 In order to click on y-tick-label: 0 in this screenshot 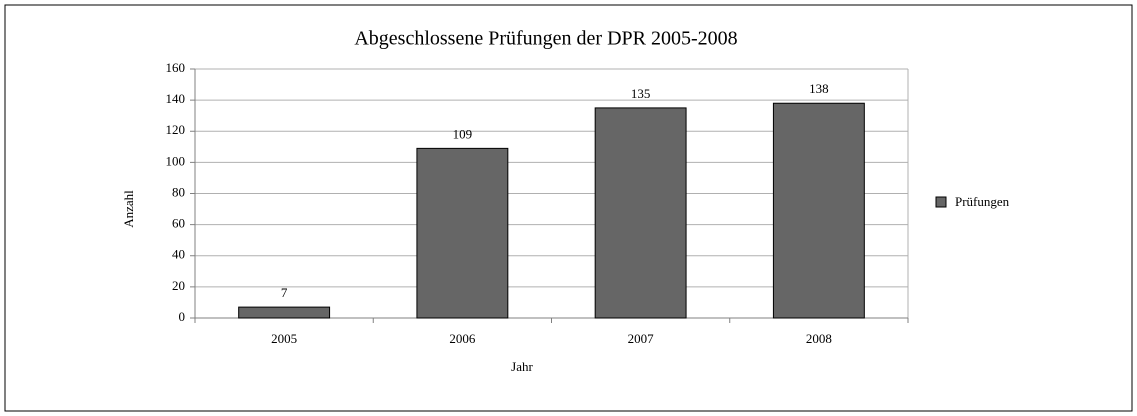, I will do `click(182, 316)`.